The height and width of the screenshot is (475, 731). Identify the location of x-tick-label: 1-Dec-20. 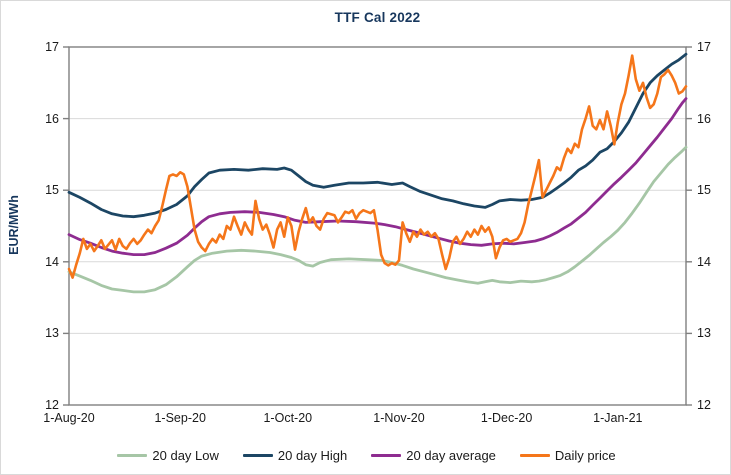
(506, 418).